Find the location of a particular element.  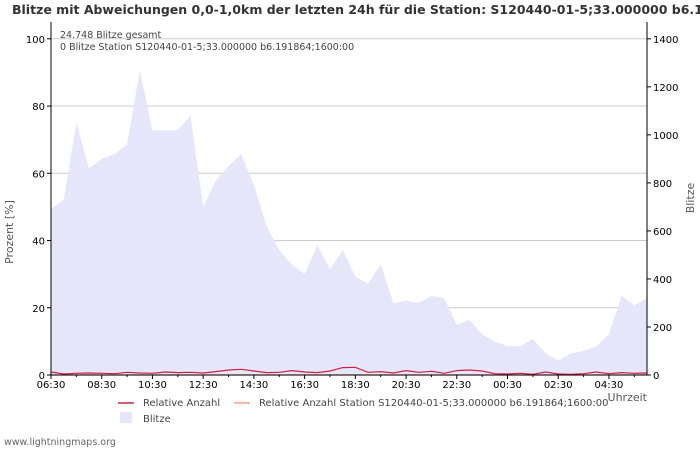

x-tick-label: 04:30 is located at coordinates (609, 385).